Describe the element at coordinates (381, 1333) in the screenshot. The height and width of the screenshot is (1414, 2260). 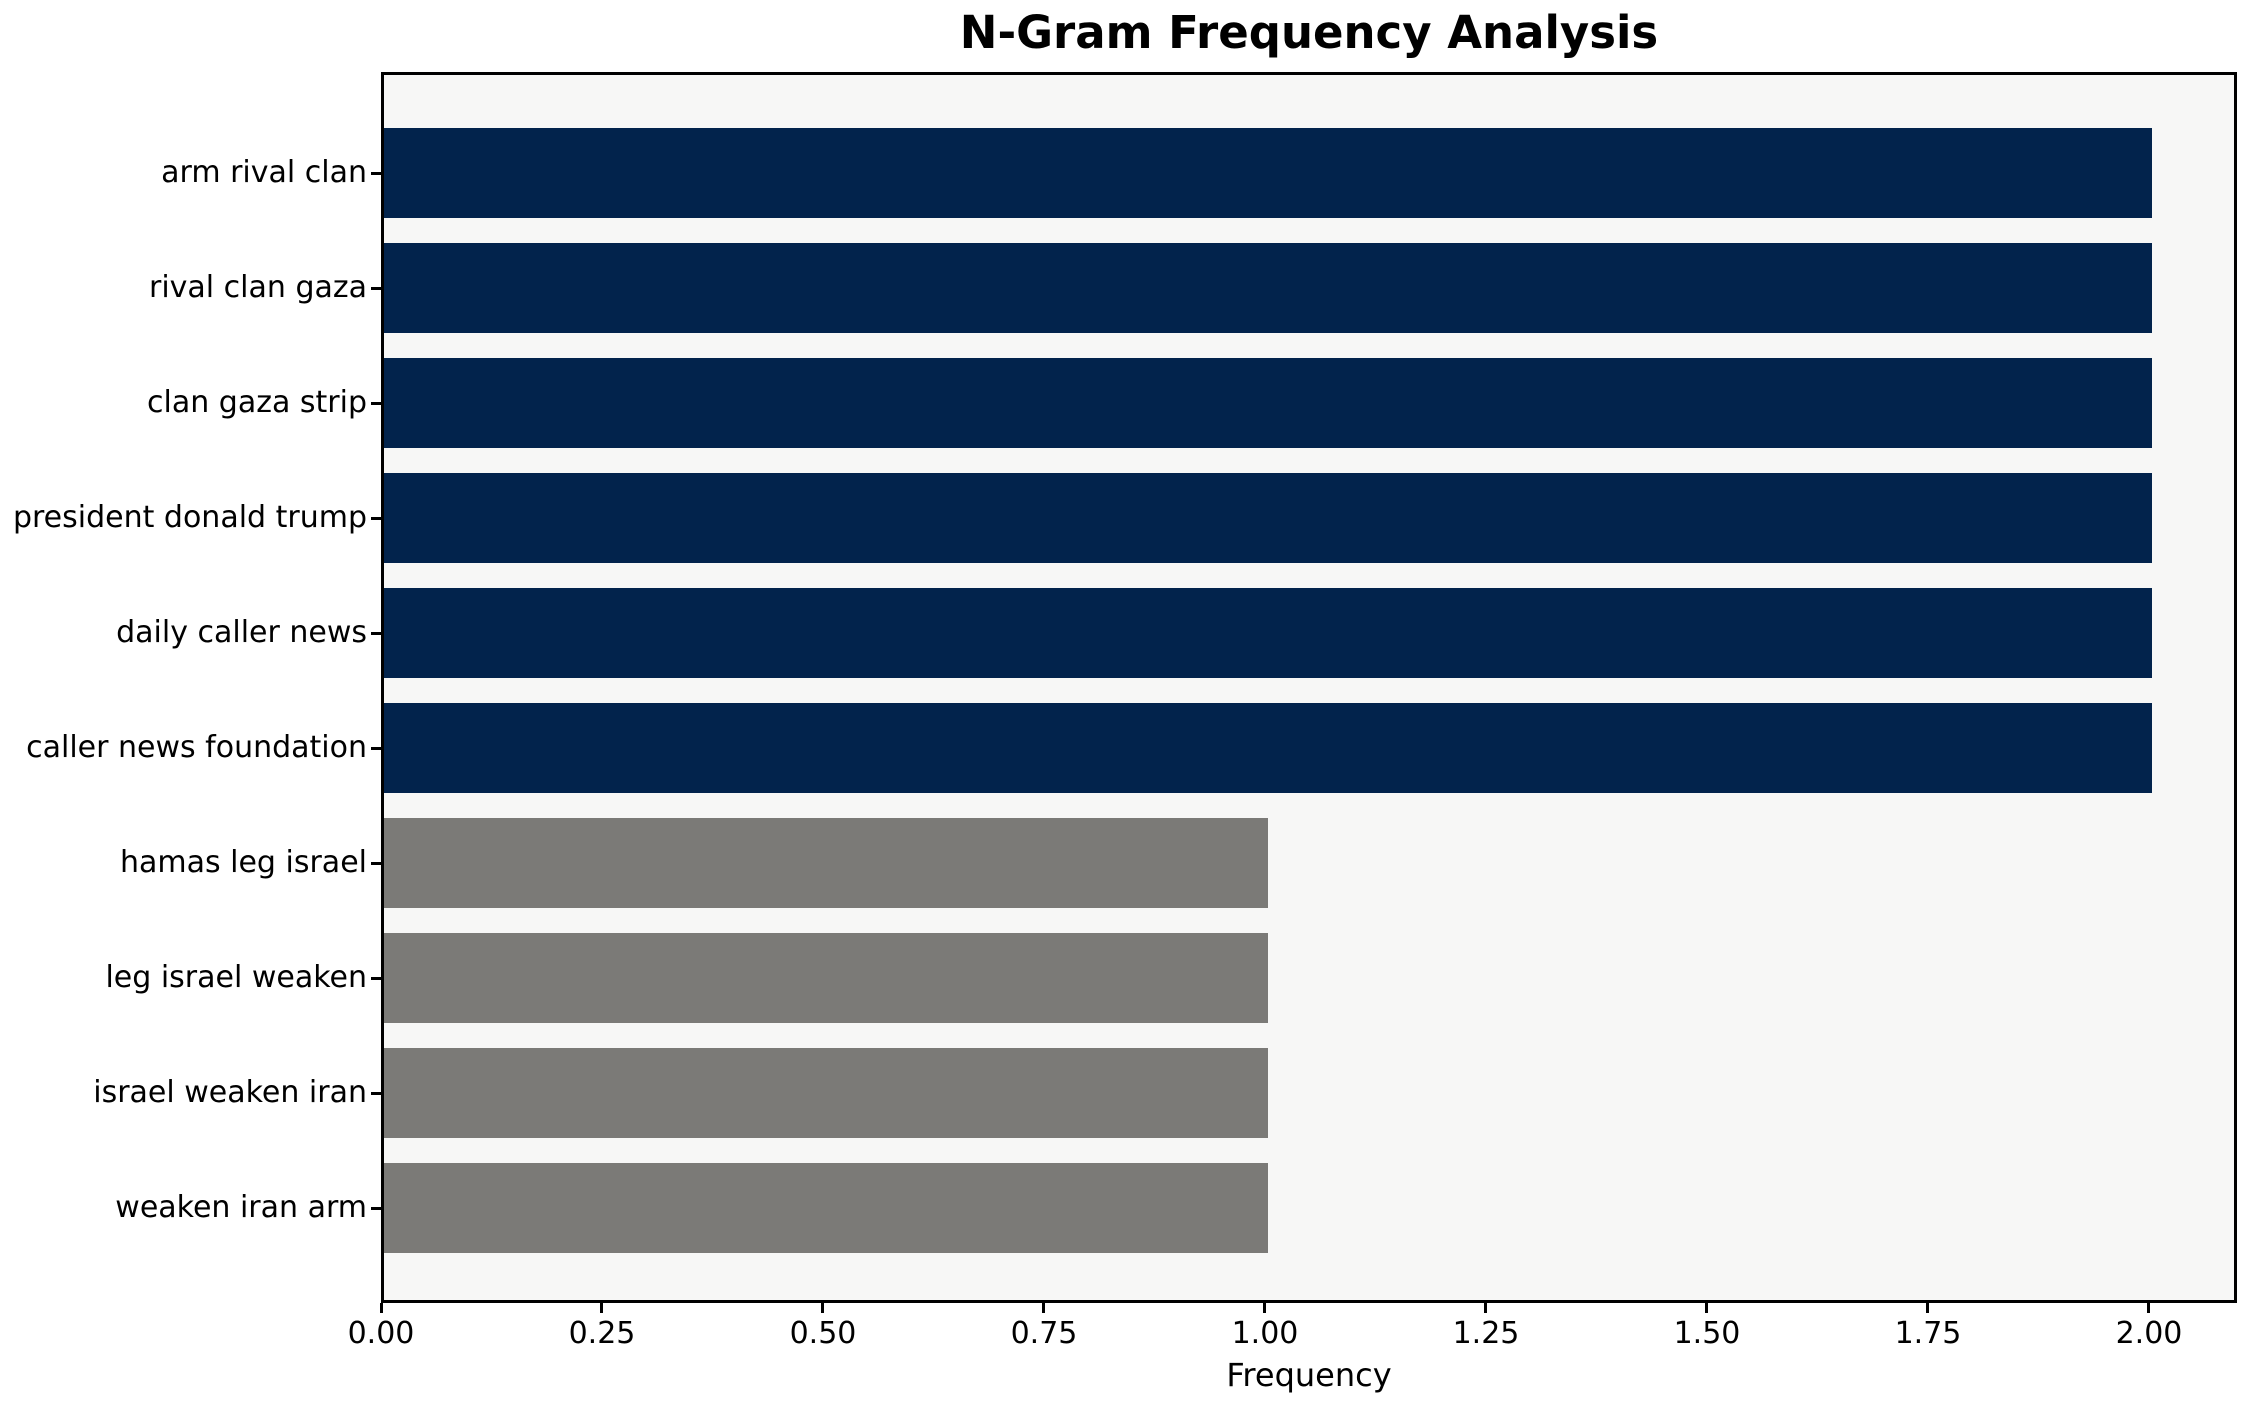
I see `x-tick-label: 0.00` at that location.